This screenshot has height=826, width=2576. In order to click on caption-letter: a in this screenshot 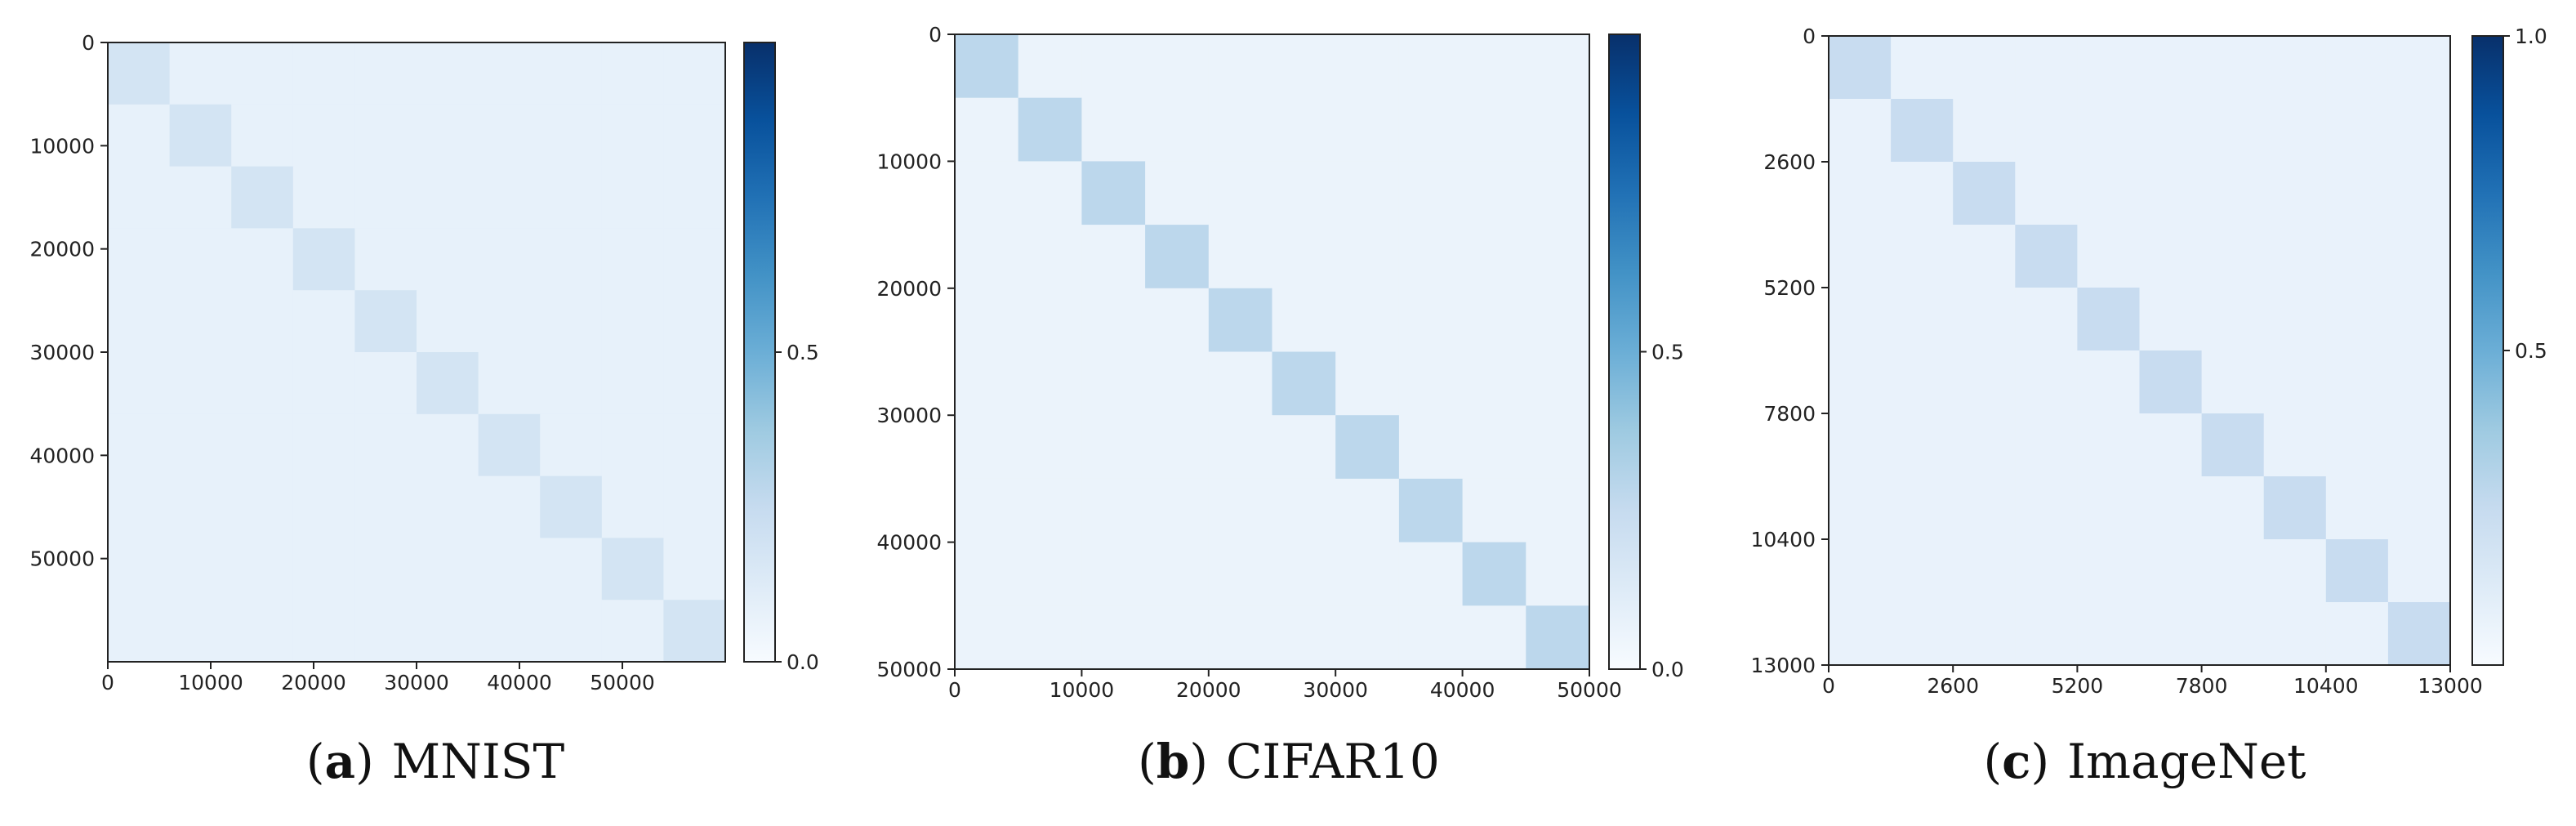, I will do `click(339, 761)`.